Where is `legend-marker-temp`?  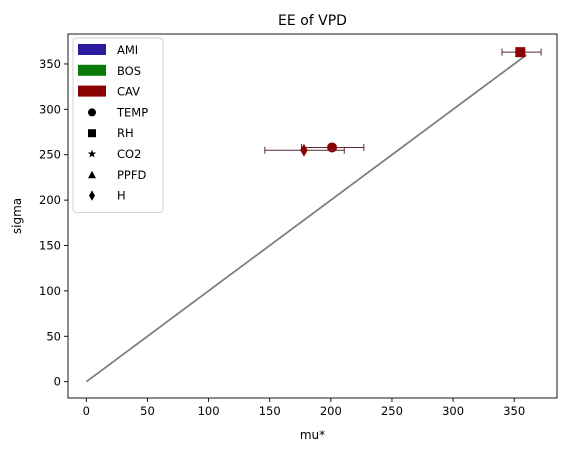 legend-marker-temp is located at coordinates (92, 112).